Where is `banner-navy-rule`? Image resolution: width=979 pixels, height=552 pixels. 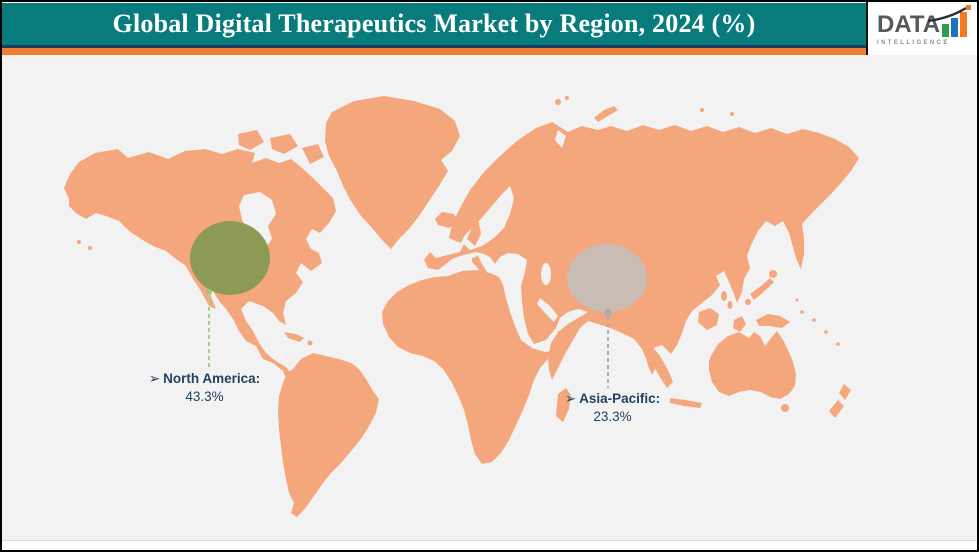 banner-navy-rule is located at coordinates (434, 46).